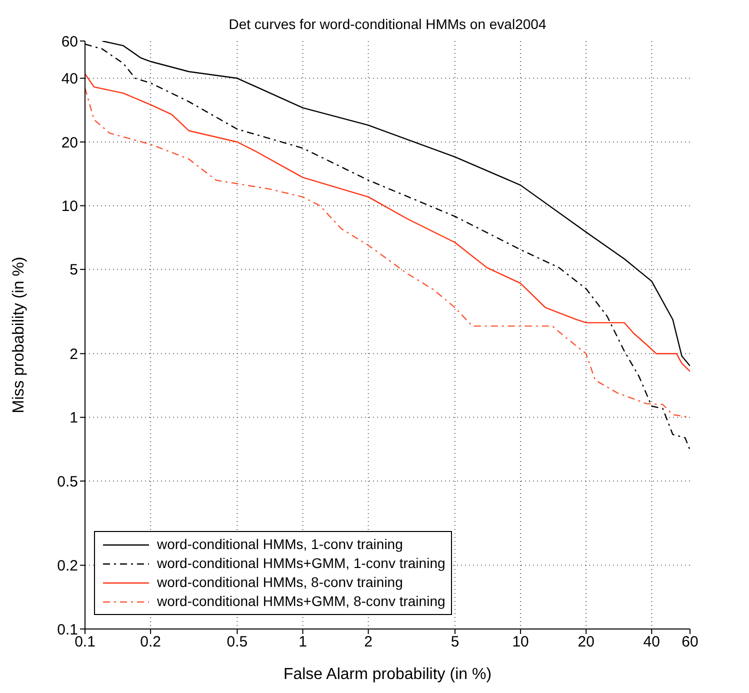  Describe the element at coordinates (301, 601) in the screenshot. I see `legend-label: word-conditional HMMs+GMM, 8-conv training` at that location.